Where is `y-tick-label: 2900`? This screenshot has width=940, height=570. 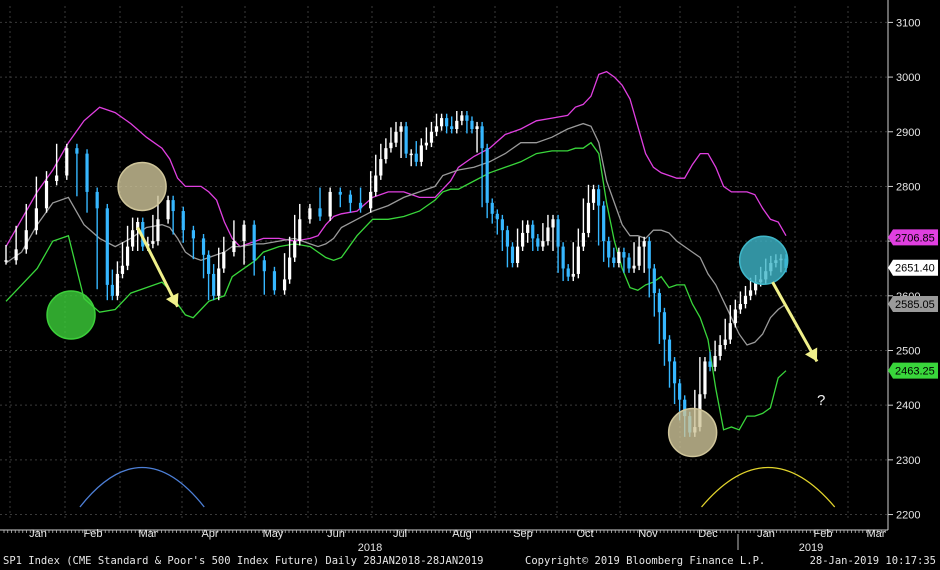 y-tick-label: 2900 is located at coordinates (908, 133).